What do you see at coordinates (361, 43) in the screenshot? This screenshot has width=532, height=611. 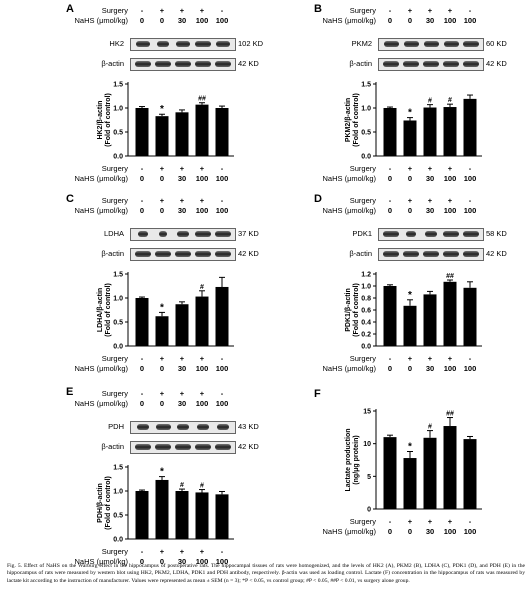 I see `blot-protein-label: PKM2` at bounding box center [361, 43].